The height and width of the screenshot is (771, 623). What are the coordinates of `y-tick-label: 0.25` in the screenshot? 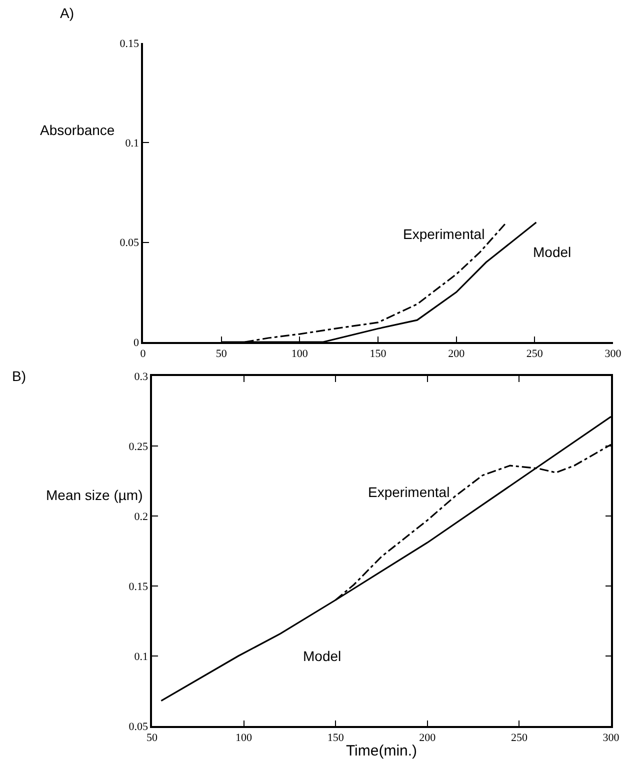 It's located at (138, 446).